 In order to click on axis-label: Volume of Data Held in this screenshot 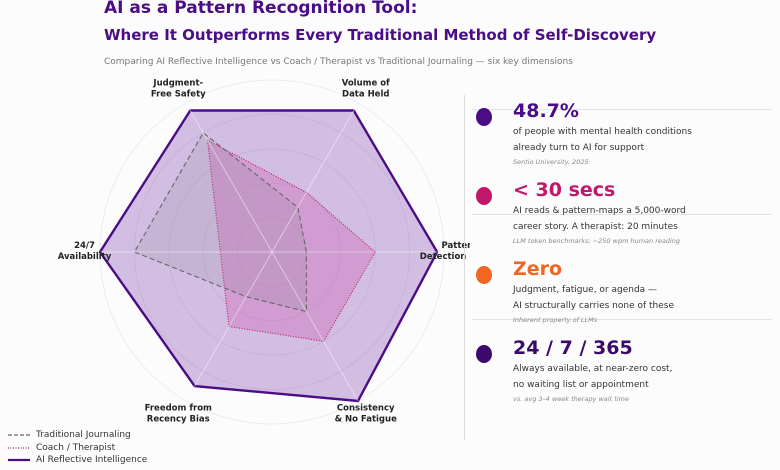, I will do `click(366, 89)`.